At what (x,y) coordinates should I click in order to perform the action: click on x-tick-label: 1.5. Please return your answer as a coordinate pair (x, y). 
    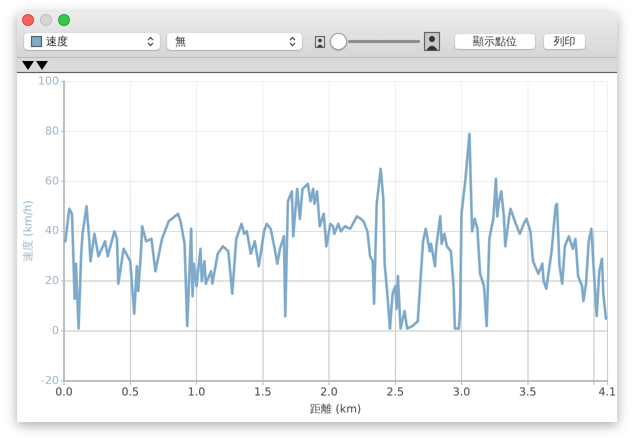
    Looking at the image, I should click on (263, 391).